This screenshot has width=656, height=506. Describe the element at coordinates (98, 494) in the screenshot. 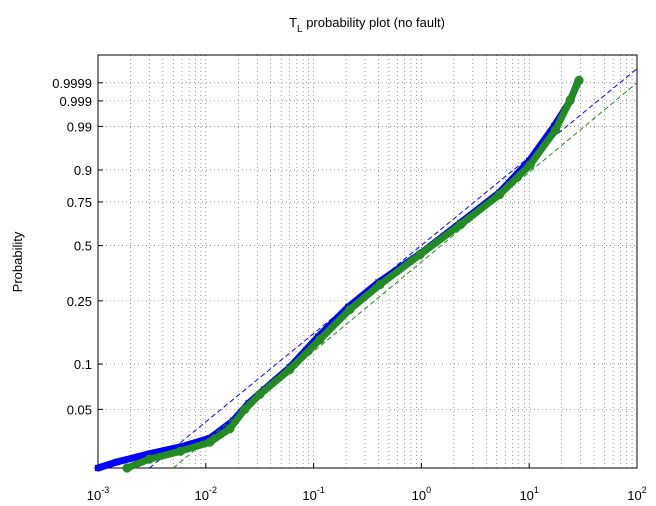

I see `x-tick-label: 10⁻³` at that location.